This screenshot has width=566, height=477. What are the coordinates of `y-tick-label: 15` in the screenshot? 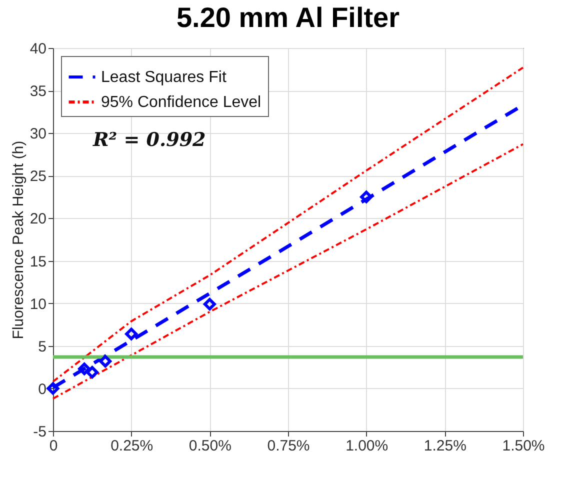 It's located at (38, 261).